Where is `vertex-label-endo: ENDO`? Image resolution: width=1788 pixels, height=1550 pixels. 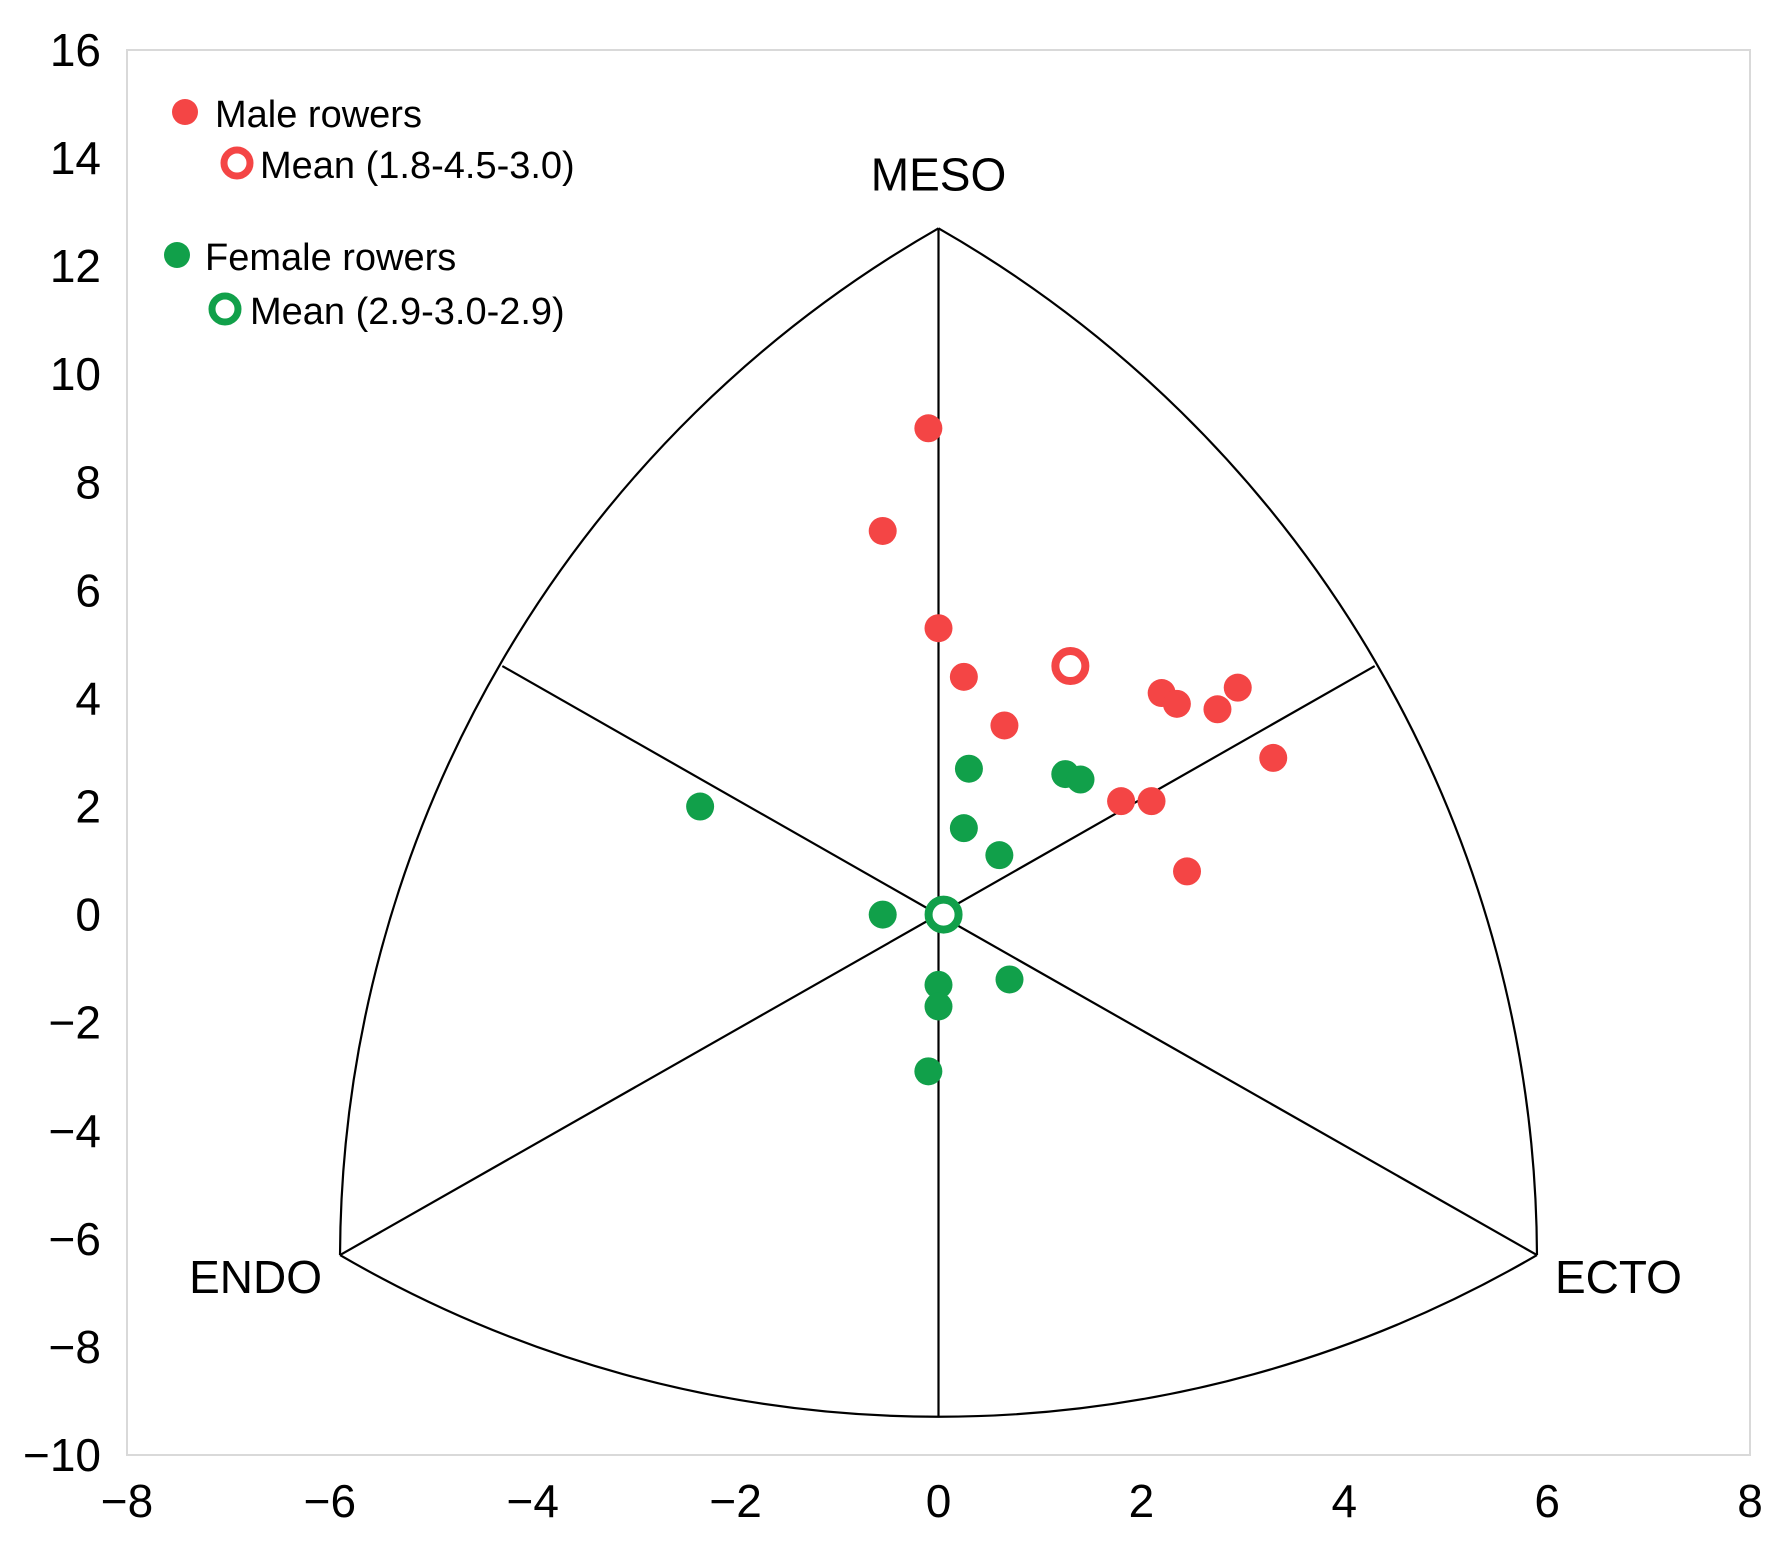
vertex-label-endo: ENDO is located at coordinates (255, 1277).